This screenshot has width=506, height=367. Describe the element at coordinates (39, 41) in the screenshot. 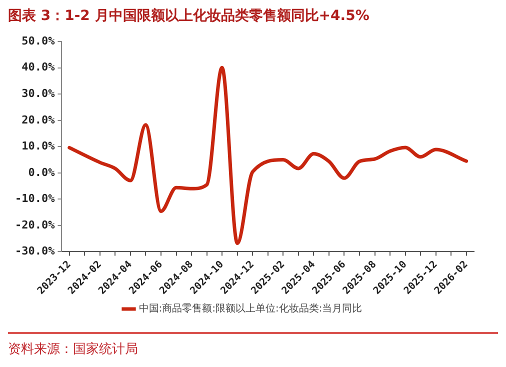

I see `y-tick-label: 50.0%` at that location.